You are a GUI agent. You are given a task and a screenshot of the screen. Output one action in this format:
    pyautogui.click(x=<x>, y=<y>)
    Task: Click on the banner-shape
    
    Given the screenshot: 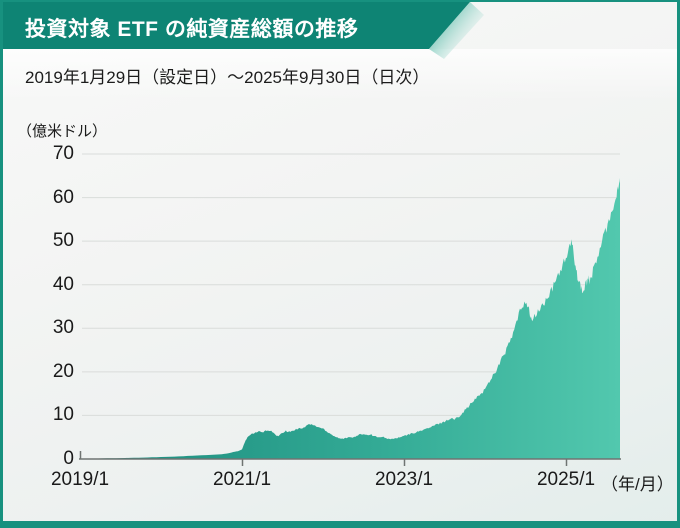 What is the action you would take?
    pyautogui.click(x=235, y=25)
    